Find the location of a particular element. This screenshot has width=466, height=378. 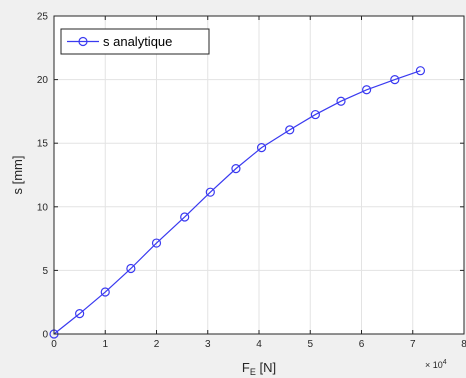

y-axis-label: s [mm] is located at coordinates (17, 175).